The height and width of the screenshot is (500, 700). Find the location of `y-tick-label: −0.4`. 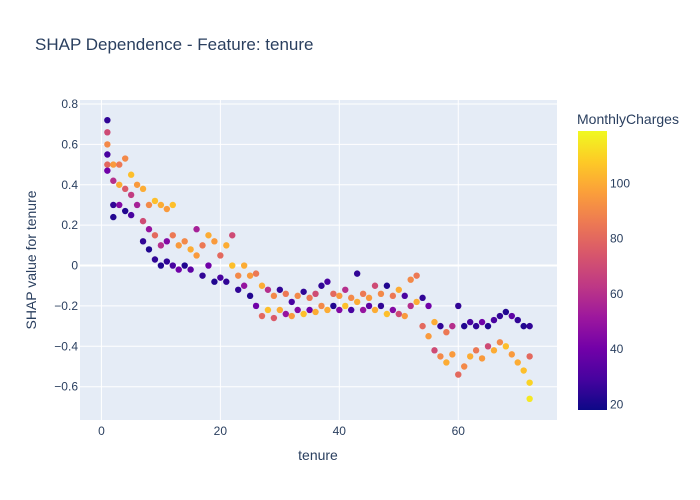

y-tick-label: −0.4 is located at coordinates (66, 346).